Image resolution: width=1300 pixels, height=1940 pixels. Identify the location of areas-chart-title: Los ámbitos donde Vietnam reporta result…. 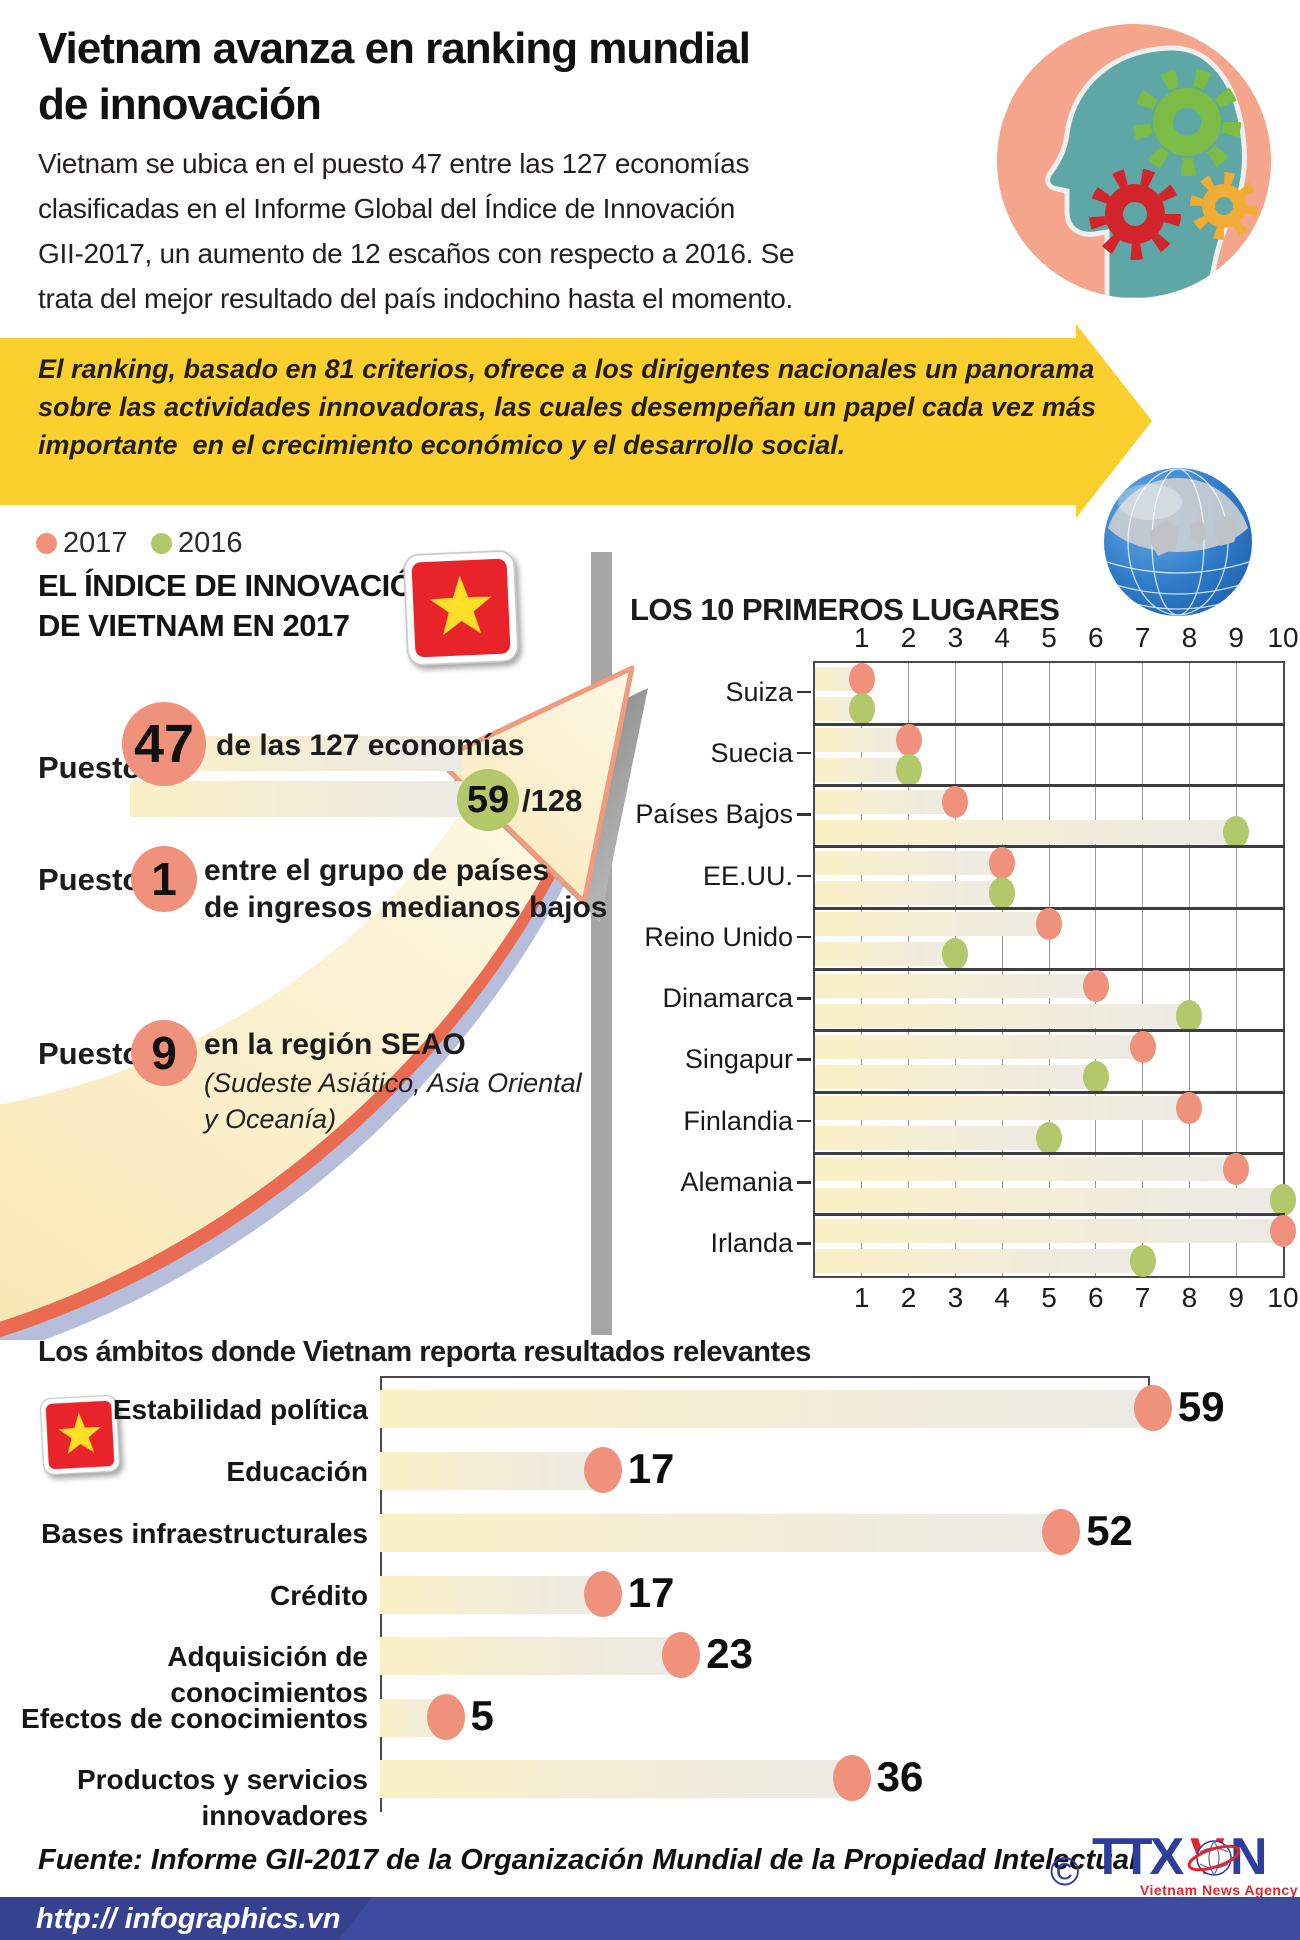
(424, 1352).